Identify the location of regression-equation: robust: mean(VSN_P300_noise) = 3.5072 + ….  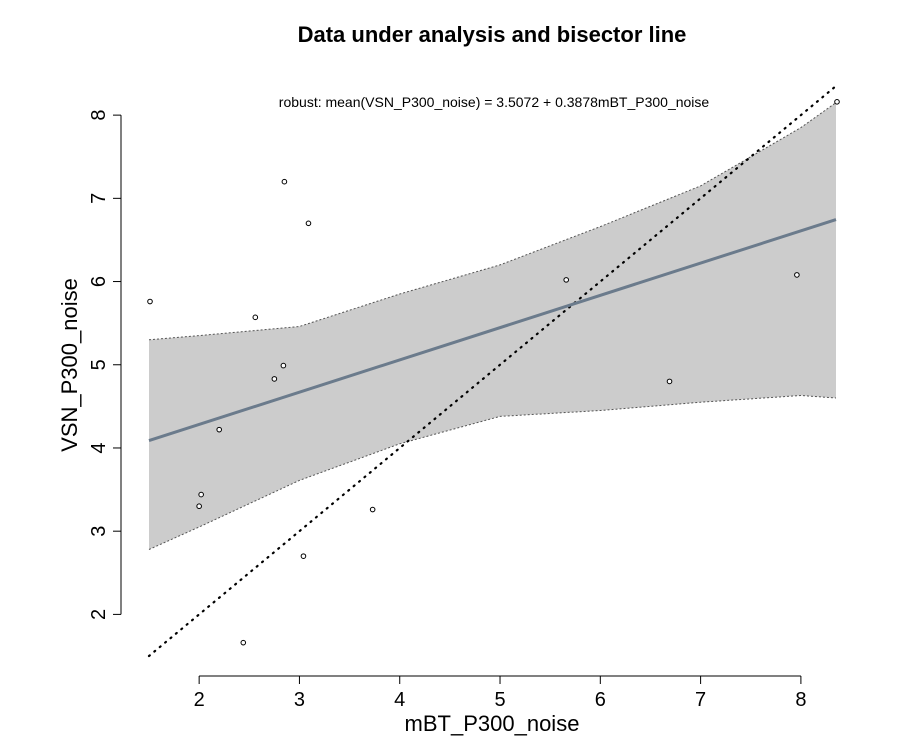
(494, 102).